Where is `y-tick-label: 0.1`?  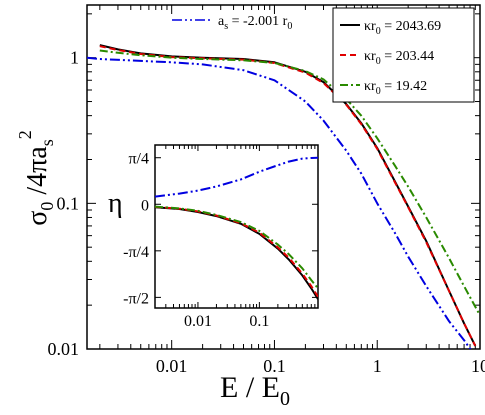 y-tick-label: 0.1 is located at coordinates (68, 203).